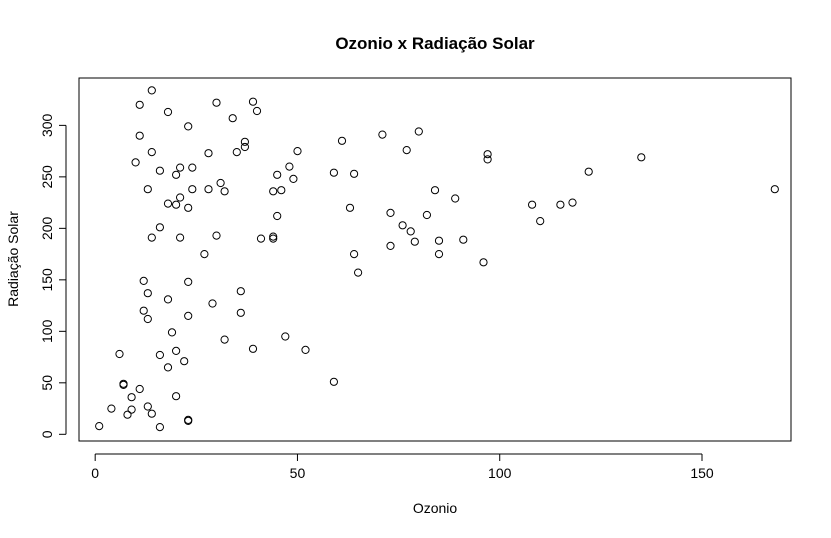 The image size is (831, 538). I want to click on x-tick-label: 150, so click(702, 473).